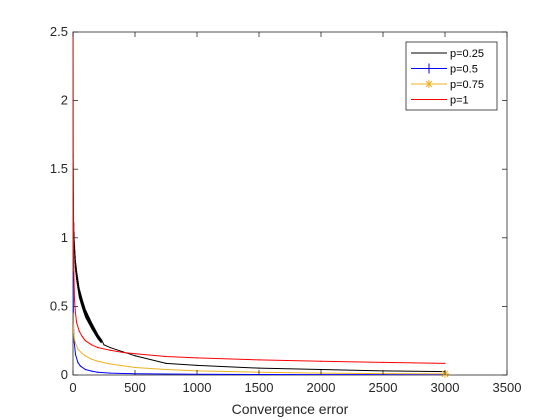  Describe the element at coordinates (259, 387) in the screenshot. I see `x-tick-label: 1500` at that location.